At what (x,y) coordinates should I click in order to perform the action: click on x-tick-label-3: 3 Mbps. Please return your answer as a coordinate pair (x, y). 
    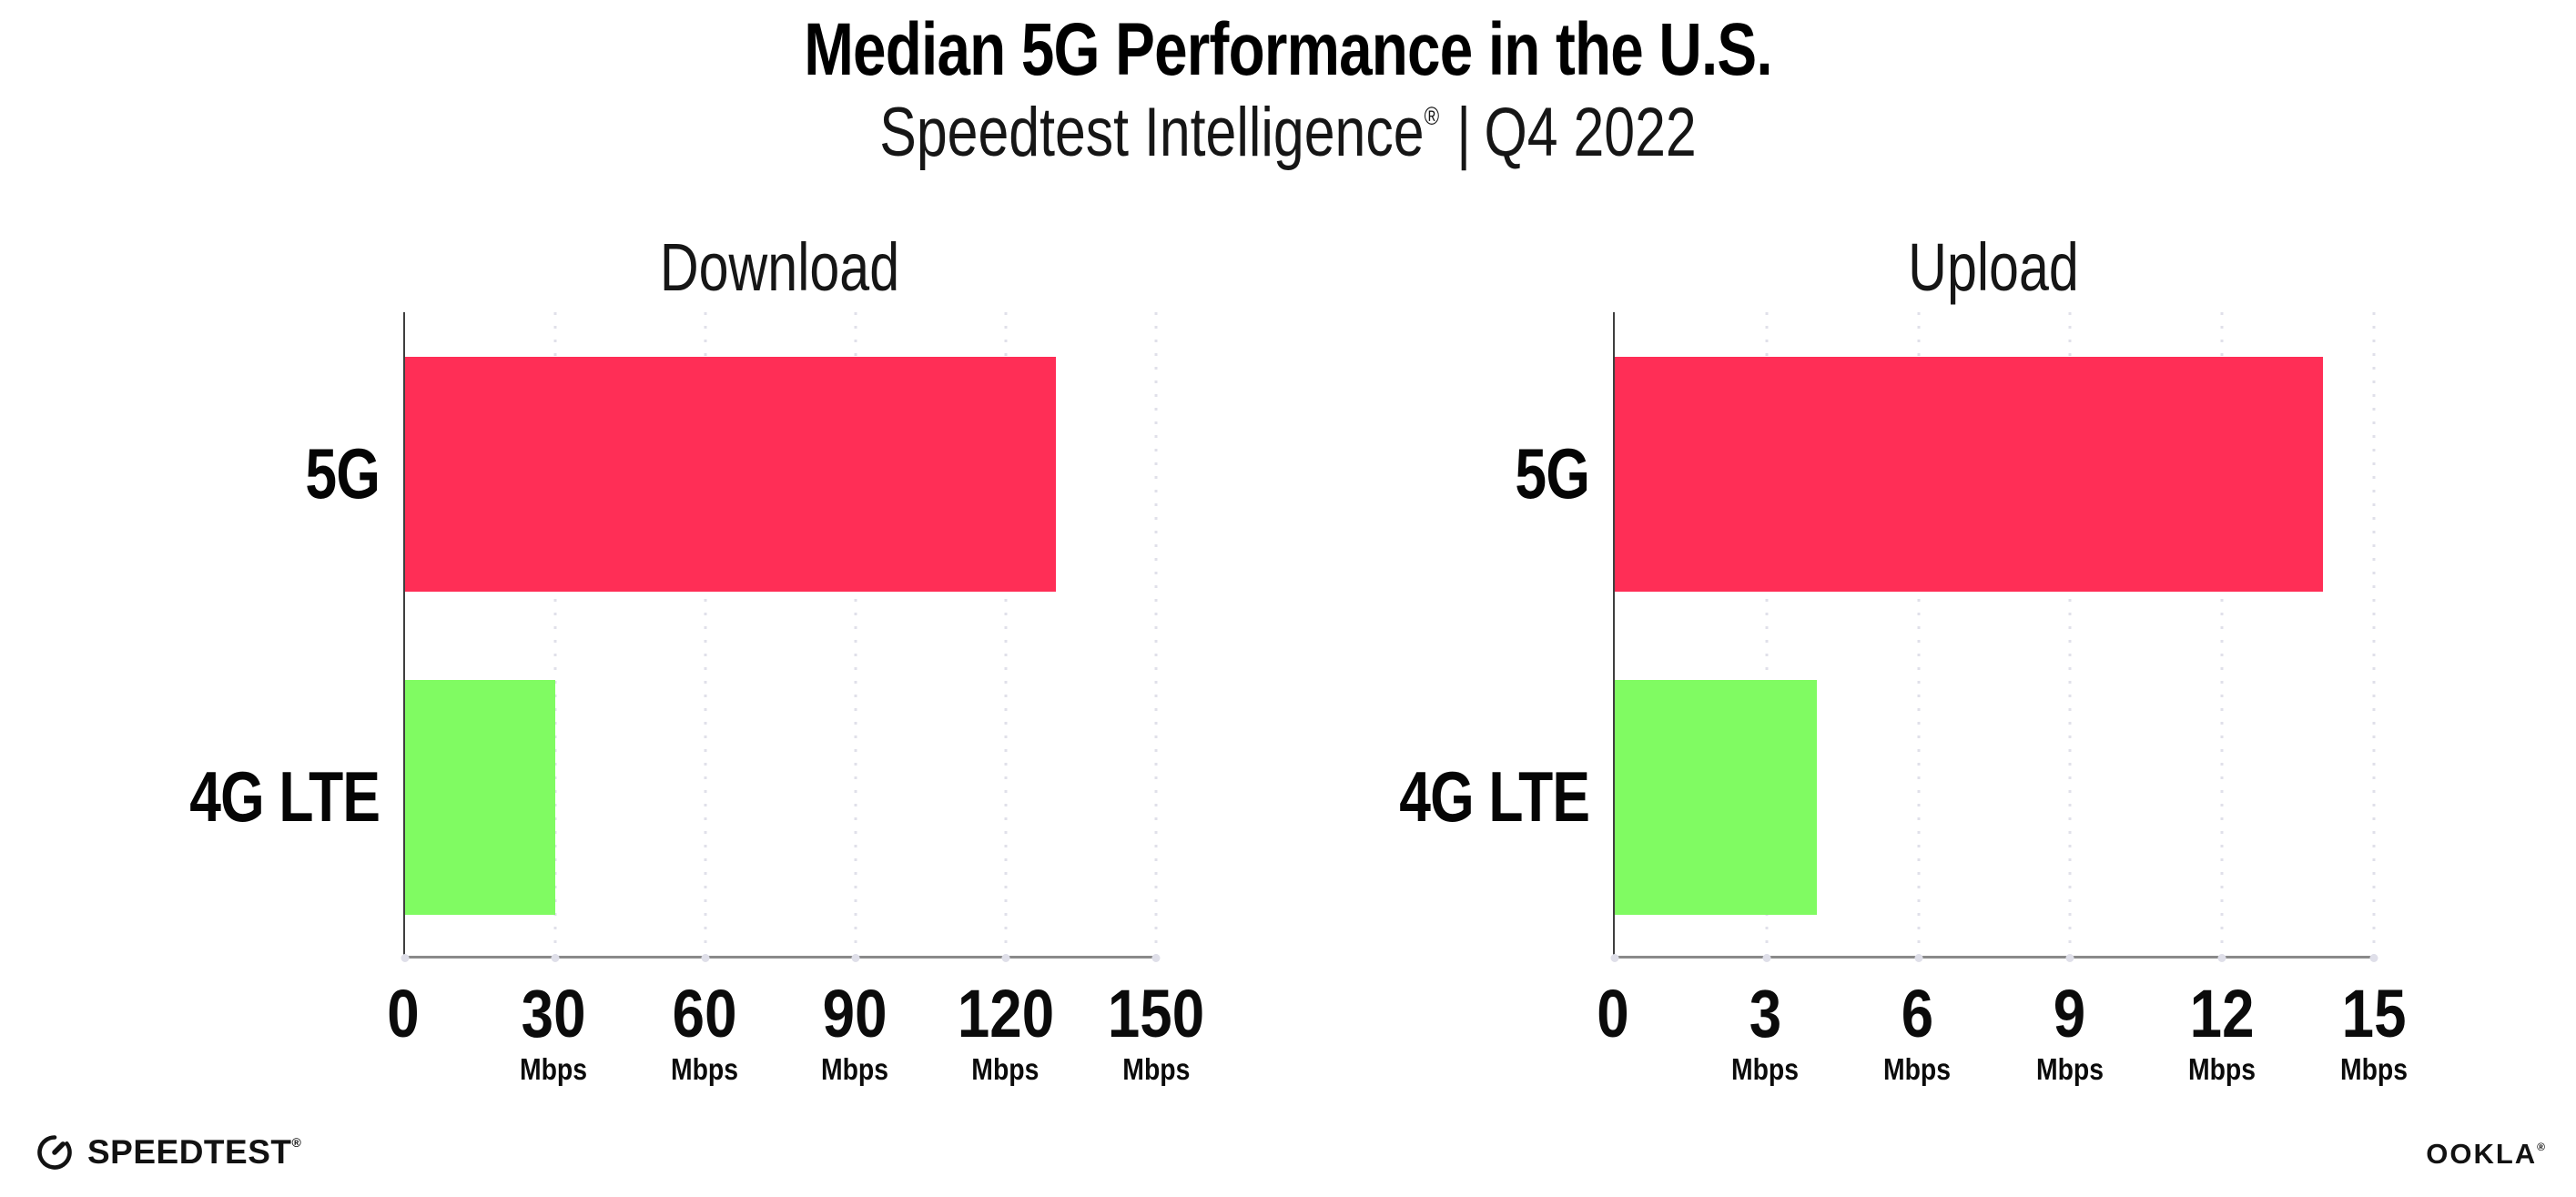
    Looking at the image, I should click on (1765, 1033).